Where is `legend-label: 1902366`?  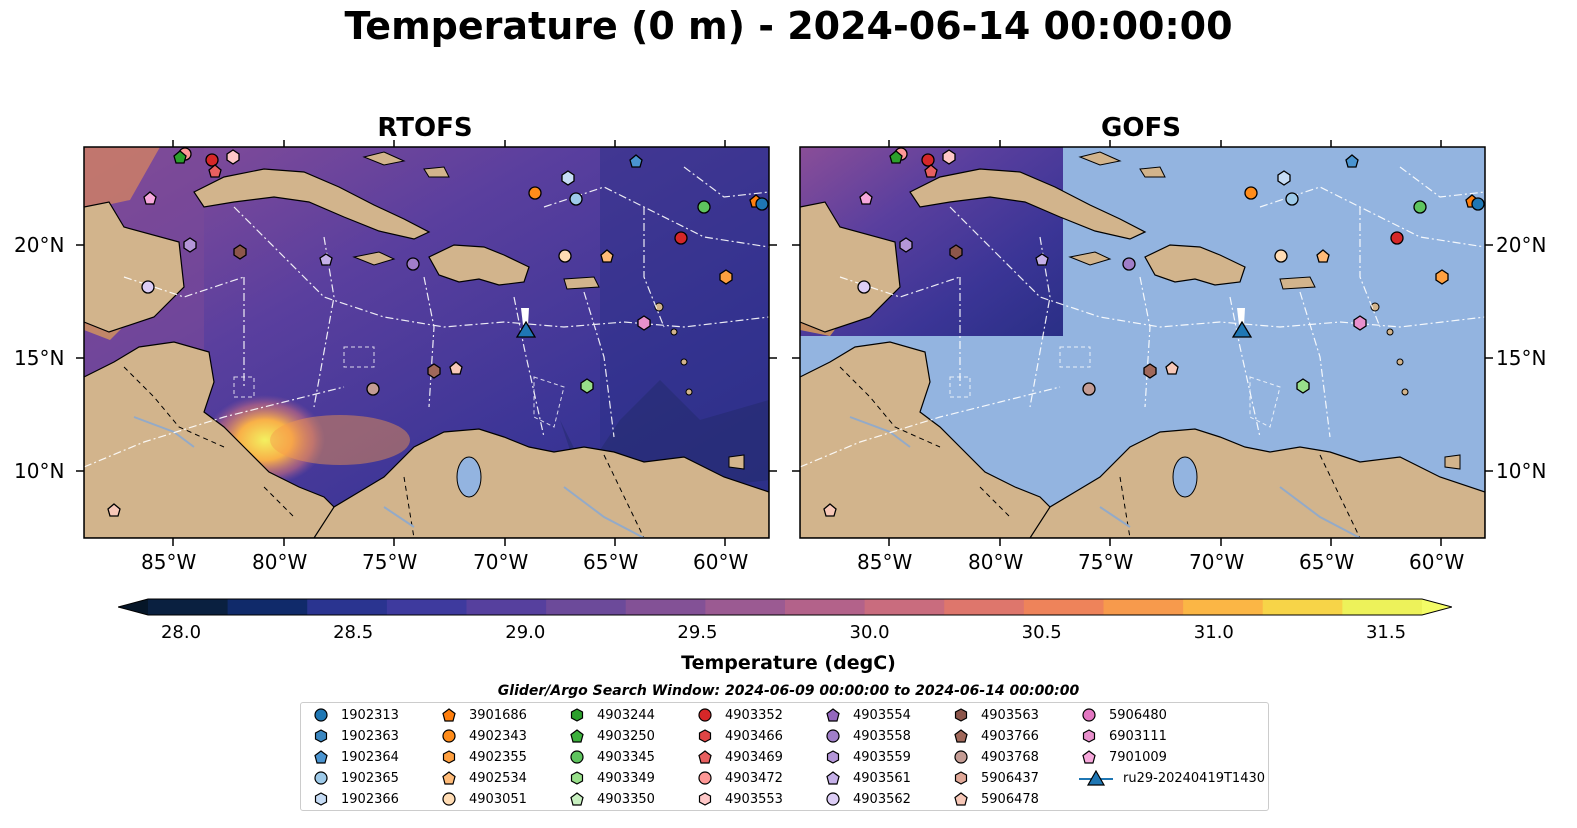
legend-label: 1902366 is located at coordinates (370, 799).